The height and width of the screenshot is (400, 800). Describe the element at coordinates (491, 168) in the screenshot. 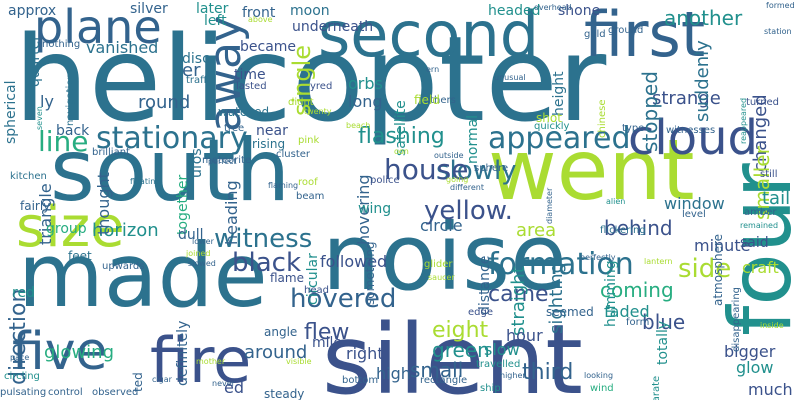

I see `cloud-word: sphere` at that location.